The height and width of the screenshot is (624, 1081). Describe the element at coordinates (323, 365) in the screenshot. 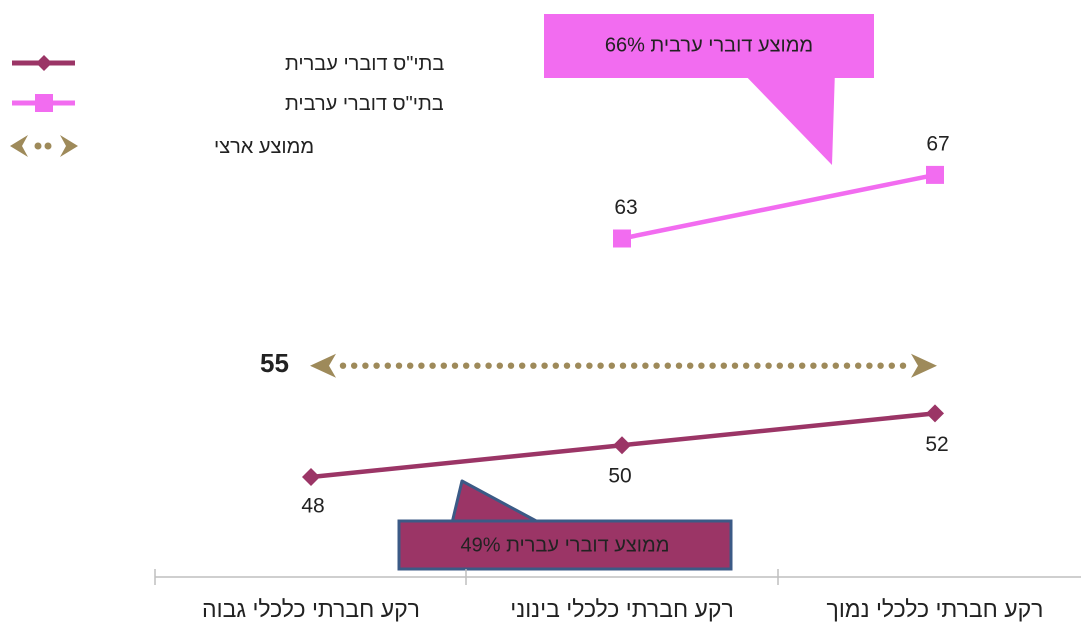

I see `national-arrow-left-icon` at that location.